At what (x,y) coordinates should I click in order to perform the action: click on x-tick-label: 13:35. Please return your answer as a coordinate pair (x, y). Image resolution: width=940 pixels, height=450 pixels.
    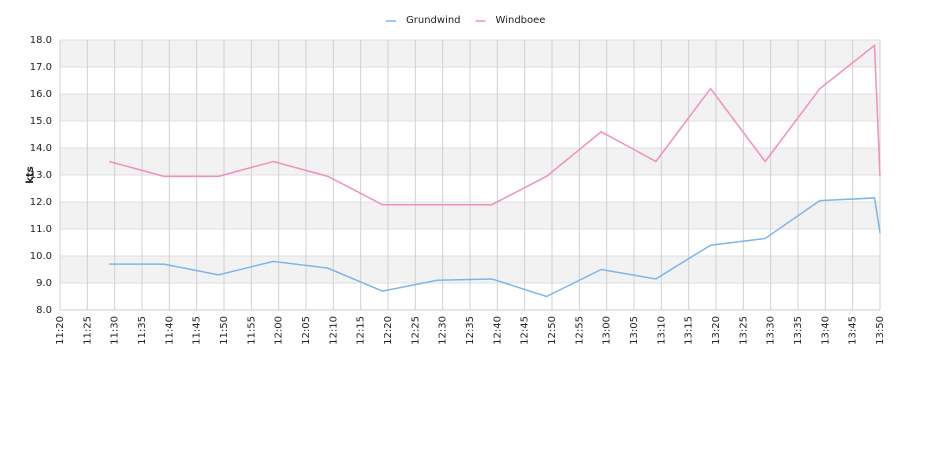
    Looking at the image, I should click on (798, 330).